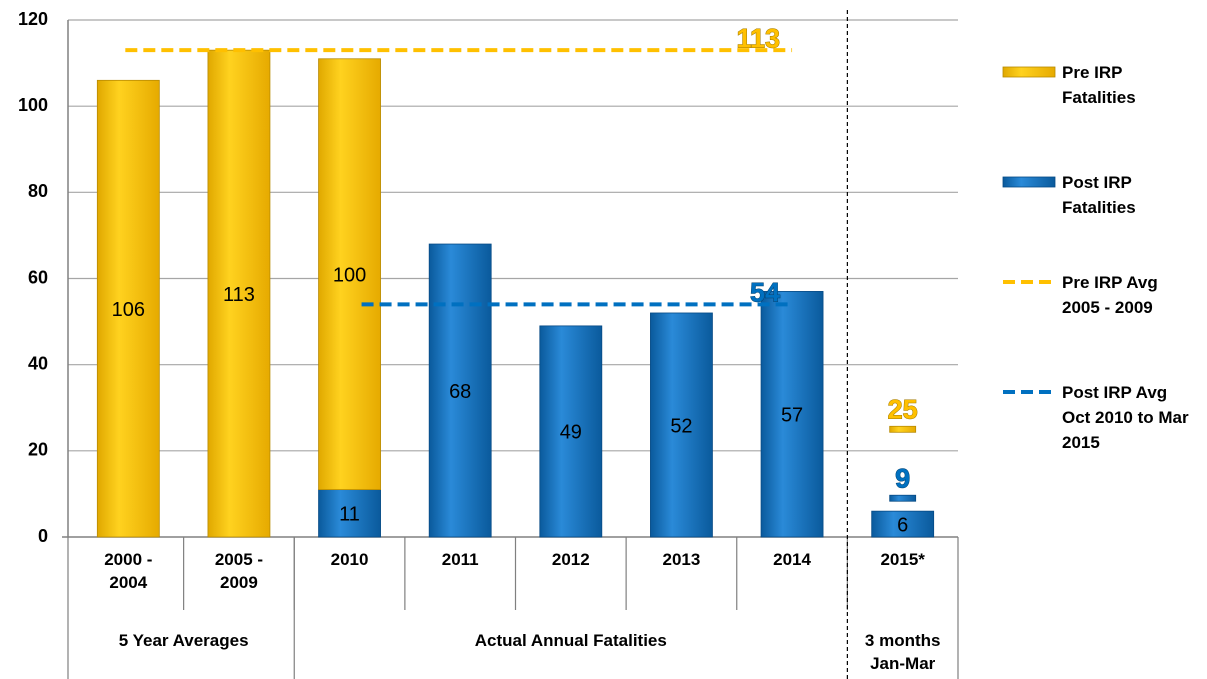  What do you see at coordinates (792, 559) in the screenshot?
I see `x-tick-label: 2014` at bounding box center [792, 559].